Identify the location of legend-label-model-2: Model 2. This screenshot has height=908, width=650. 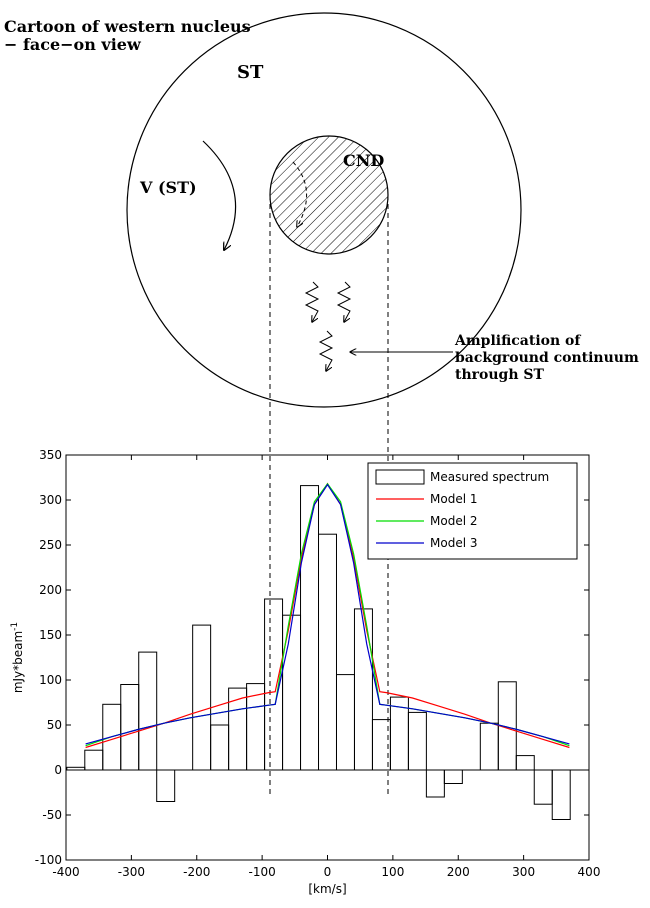
(453, 521).